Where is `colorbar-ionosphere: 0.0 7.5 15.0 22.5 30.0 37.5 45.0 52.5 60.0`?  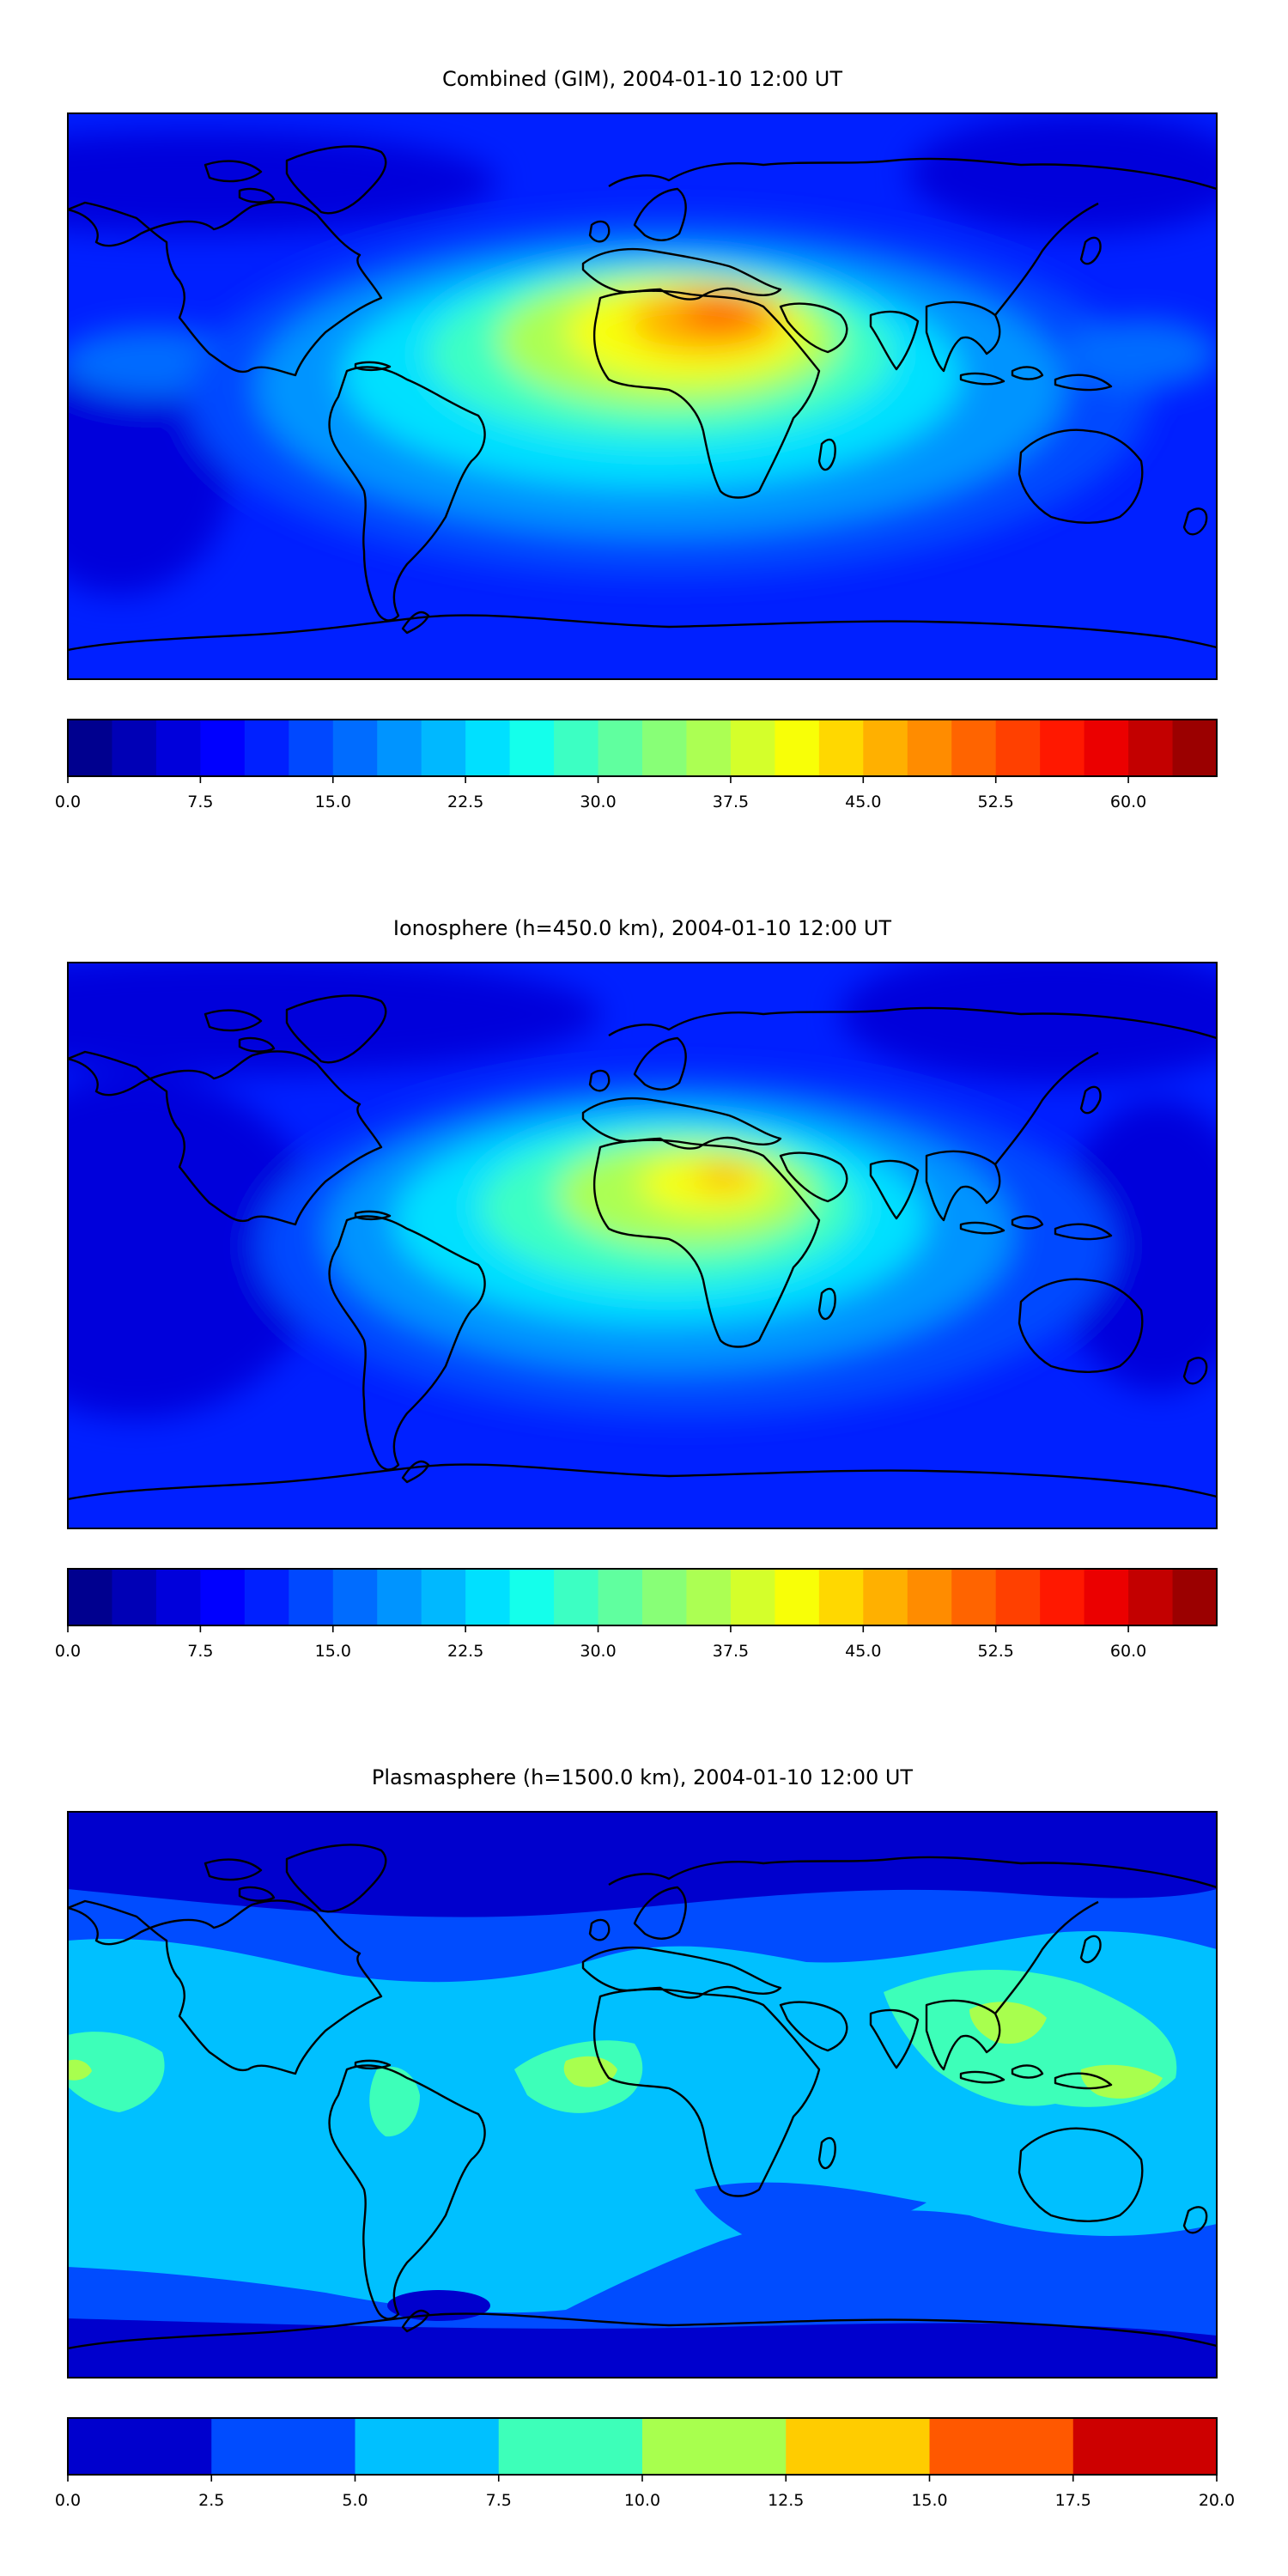 colorbar-ionosphere: 0.0 7.5 15.0 22.5 30.0 37.5 45.0 52.5 60.0 is located at coordinates (636, 1614).